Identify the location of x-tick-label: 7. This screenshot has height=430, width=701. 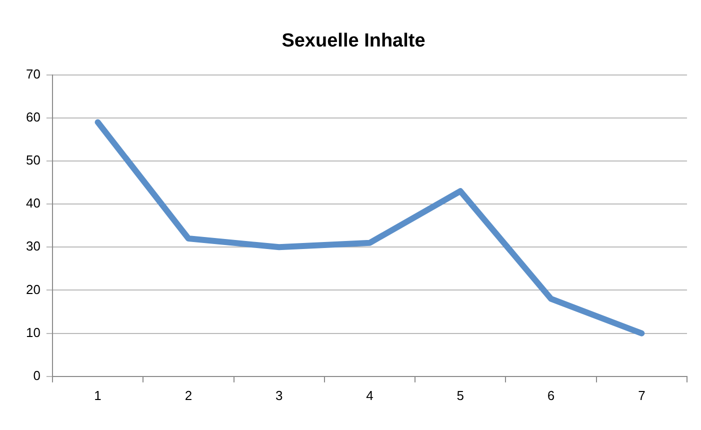
(642, 395).